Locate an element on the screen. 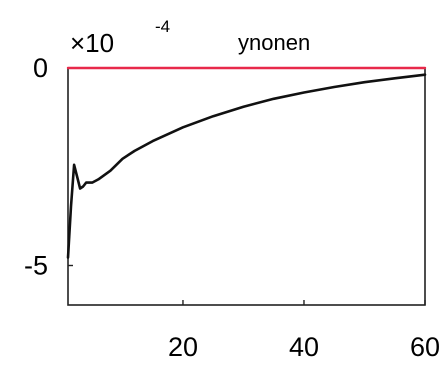 This screenshot has width=446, height=378. x-tick-label: 40 is located at coordinates (304, 347).